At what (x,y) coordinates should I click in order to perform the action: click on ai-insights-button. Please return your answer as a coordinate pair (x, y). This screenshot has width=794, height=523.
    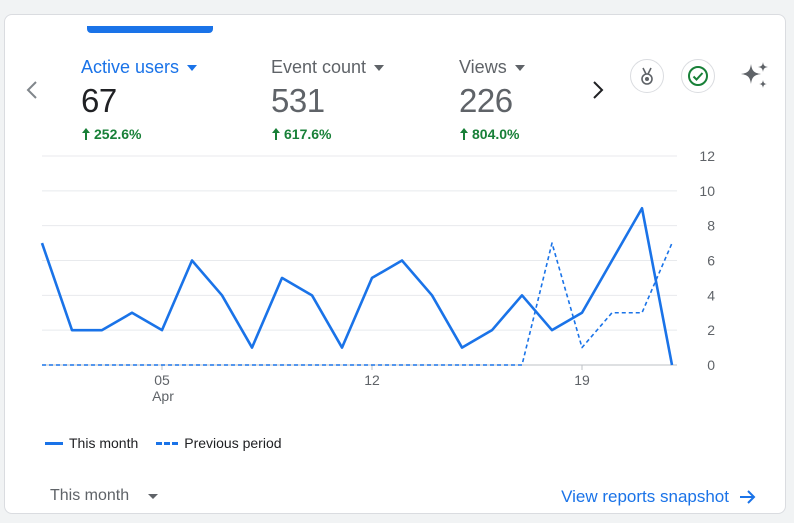
    Looking at the image, I should click on (755, 76).